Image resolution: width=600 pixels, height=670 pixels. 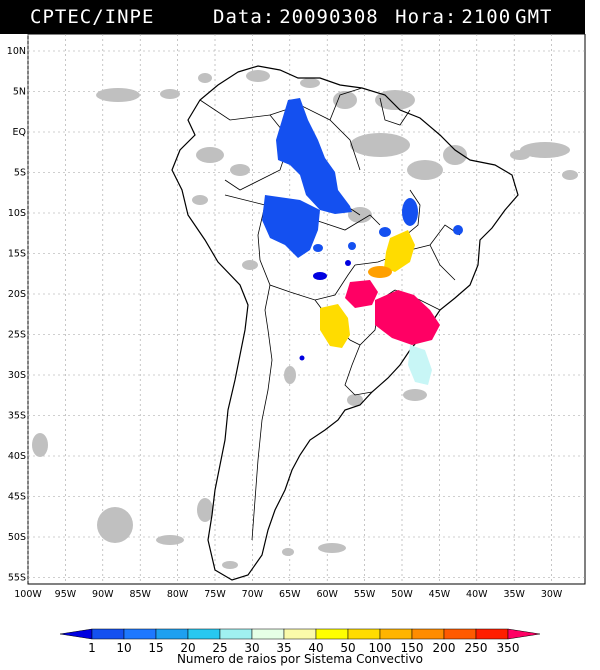 What do you see at coordinates (251, 646) in the screenshot?
I see `colorbar-tick-label: 30` at bounding box center [251, 646].